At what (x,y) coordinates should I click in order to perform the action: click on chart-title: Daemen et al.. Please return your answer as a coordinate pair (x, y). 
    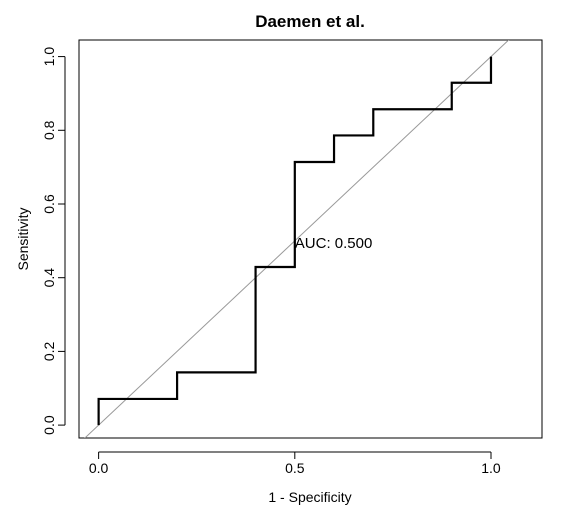
    Looking at the image, I should click on (310, 21).